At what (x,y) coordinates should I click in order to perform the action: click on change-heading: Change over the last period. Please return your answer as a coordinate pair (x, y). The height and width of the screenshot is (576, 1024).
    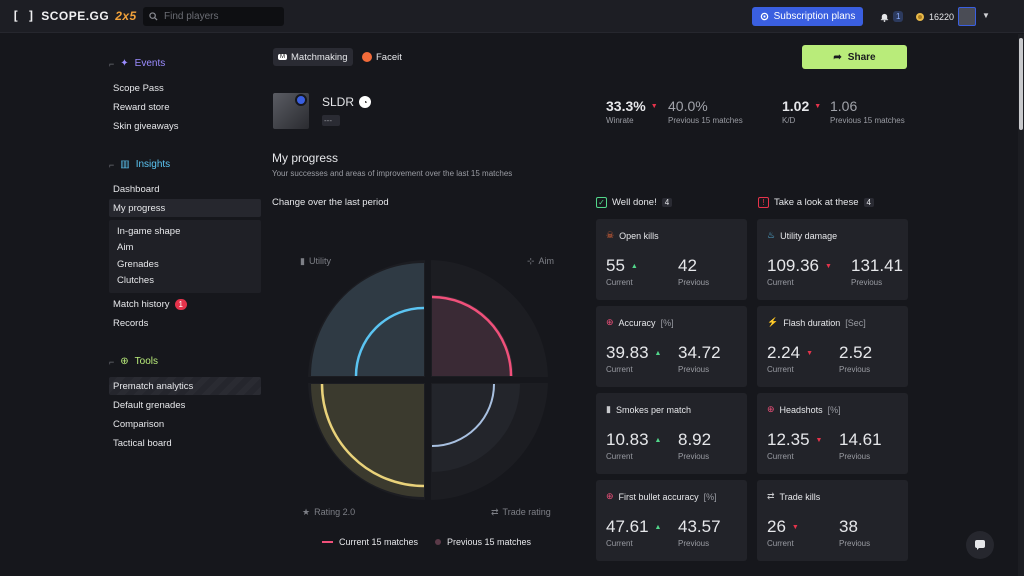
    Looking at the image, I should click on (330, 202).